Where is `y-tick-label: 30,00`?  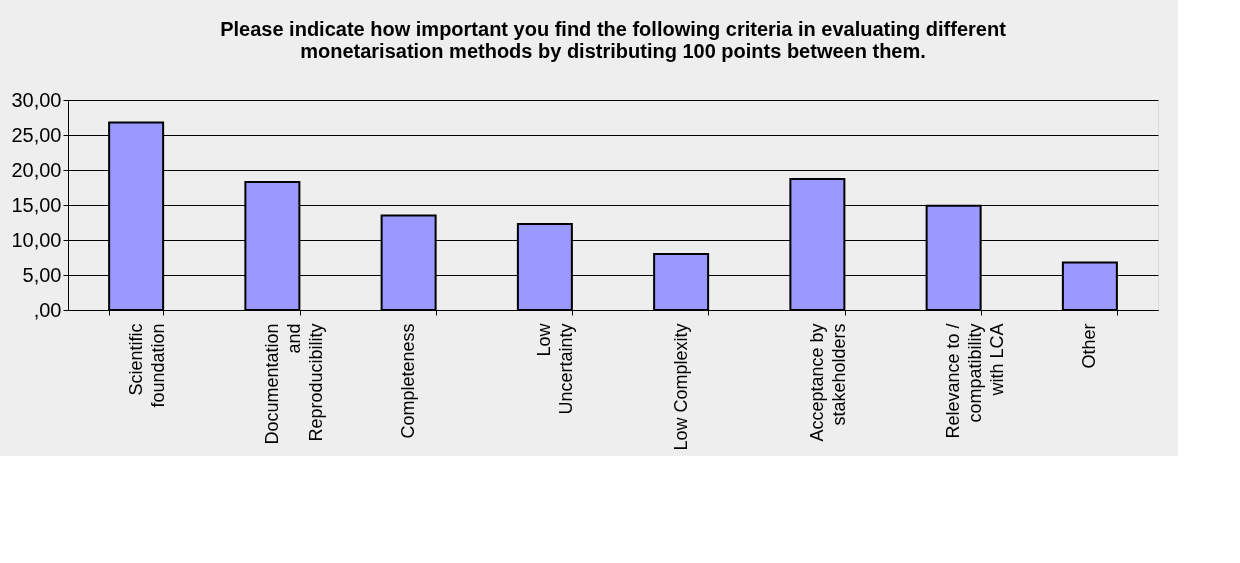
y-tick-label: 30,00 is located at coordinates (36, 99).